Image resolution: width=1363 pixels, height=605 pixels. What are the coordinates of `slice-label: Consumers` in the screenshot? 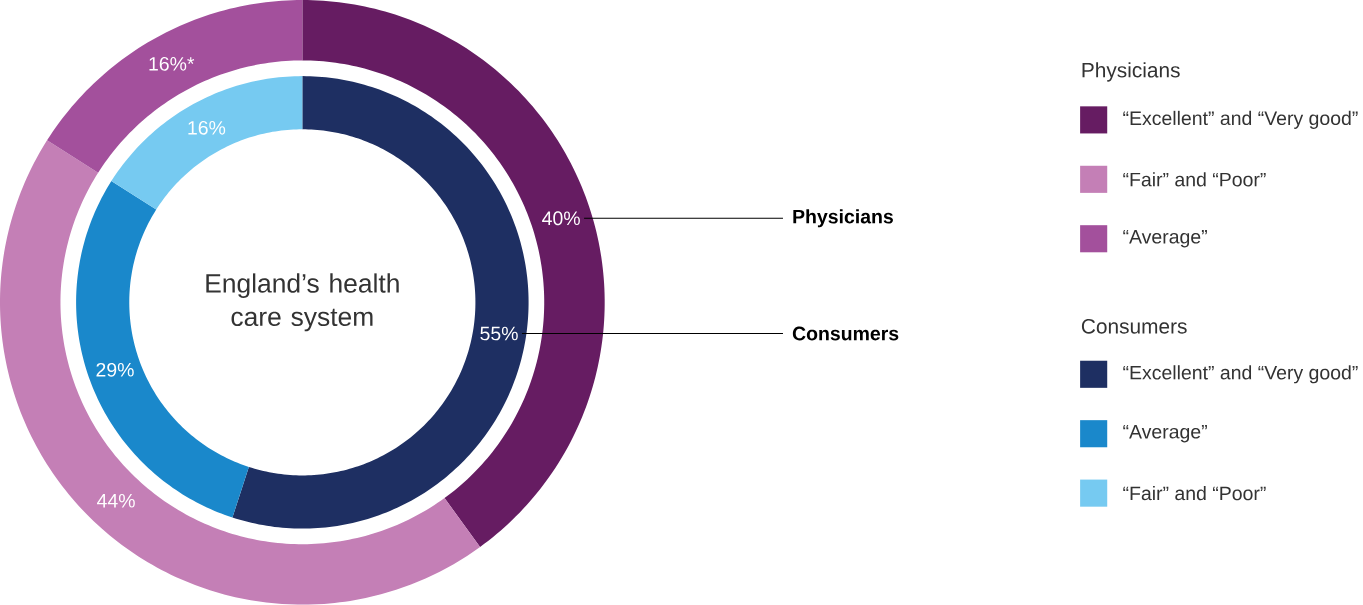 It's located at (845, 333).